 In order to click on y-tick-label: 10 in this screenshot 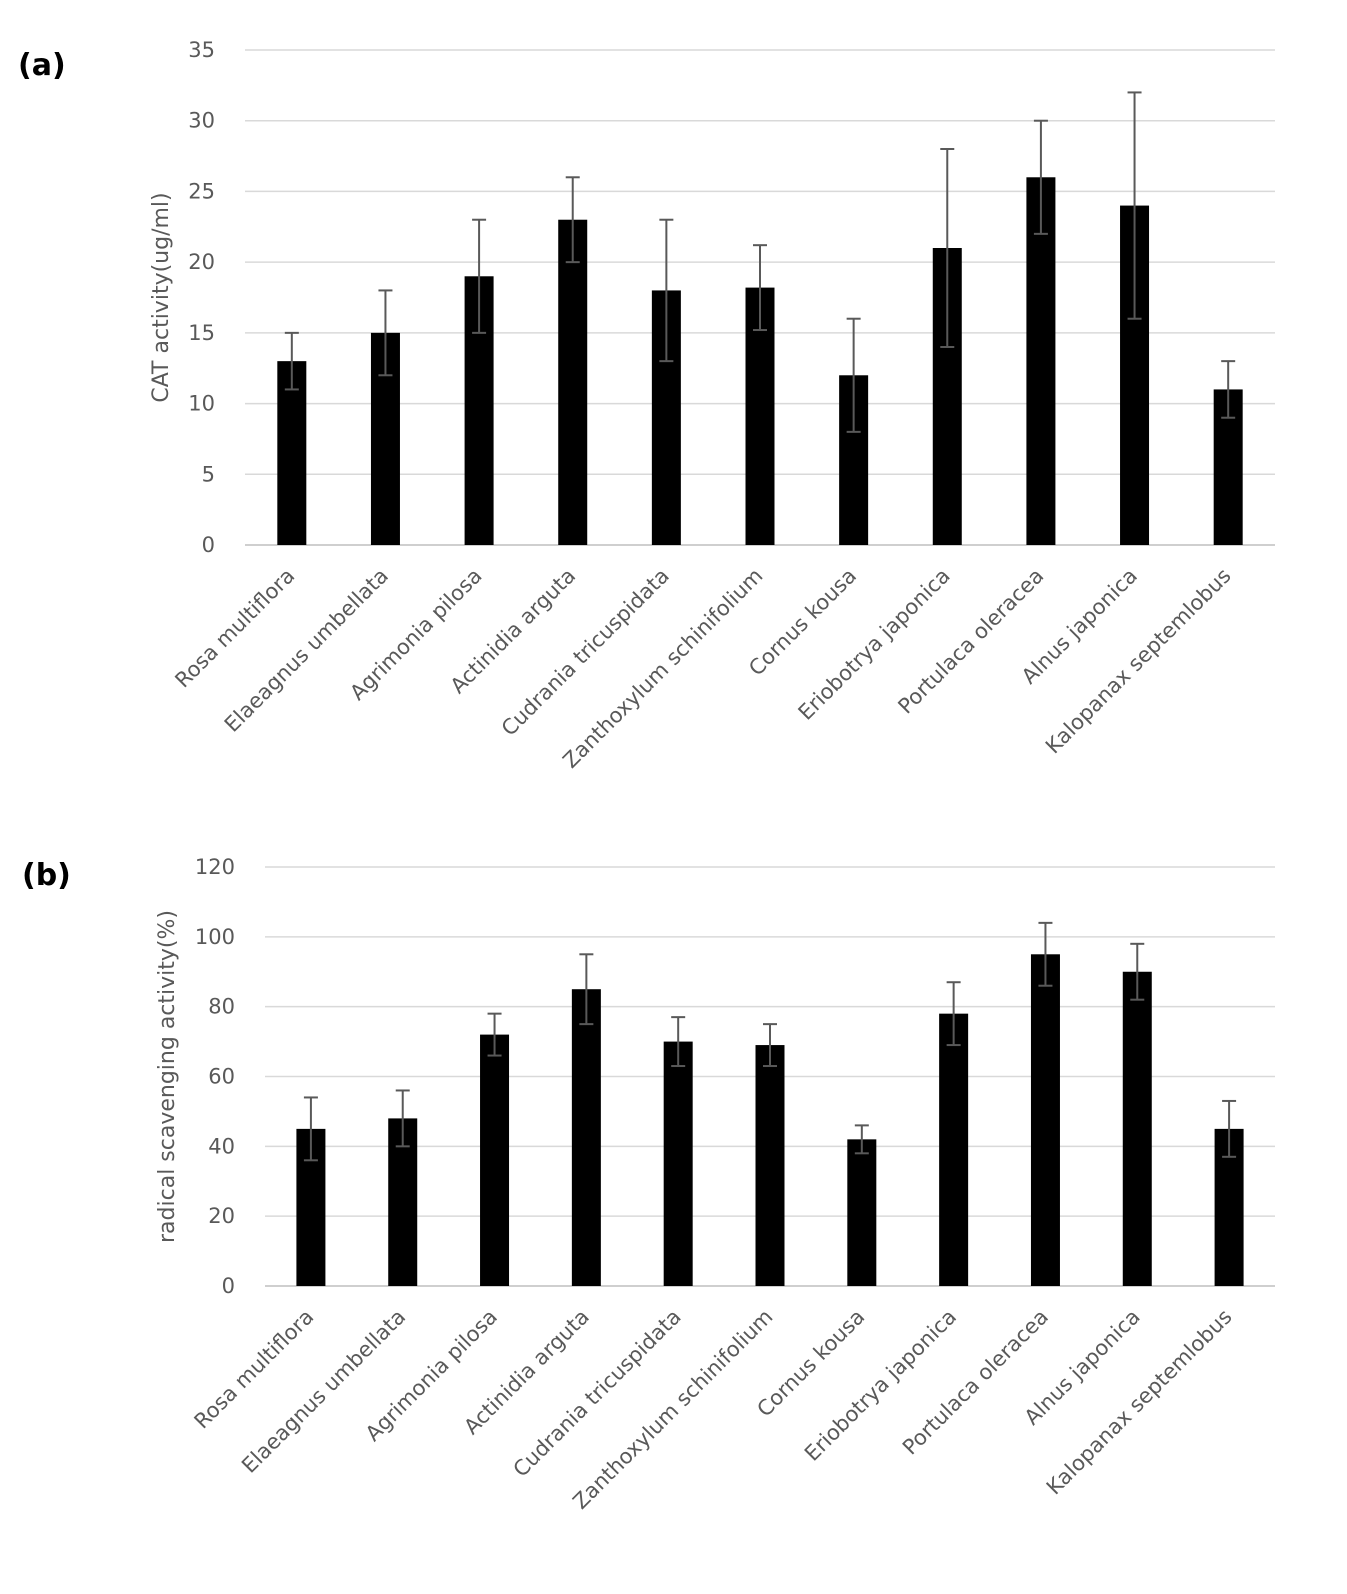, I will do `click(201, 404)`.